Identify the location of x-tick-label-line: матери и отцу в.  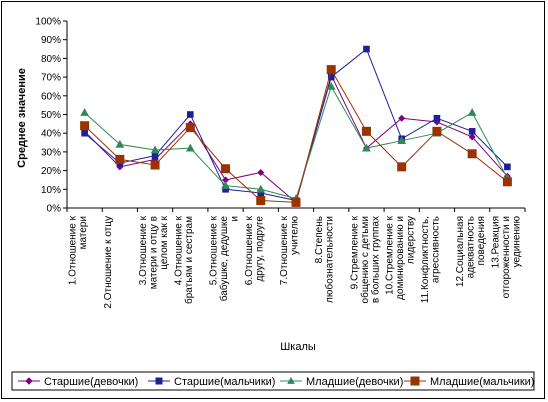
(154, 252).